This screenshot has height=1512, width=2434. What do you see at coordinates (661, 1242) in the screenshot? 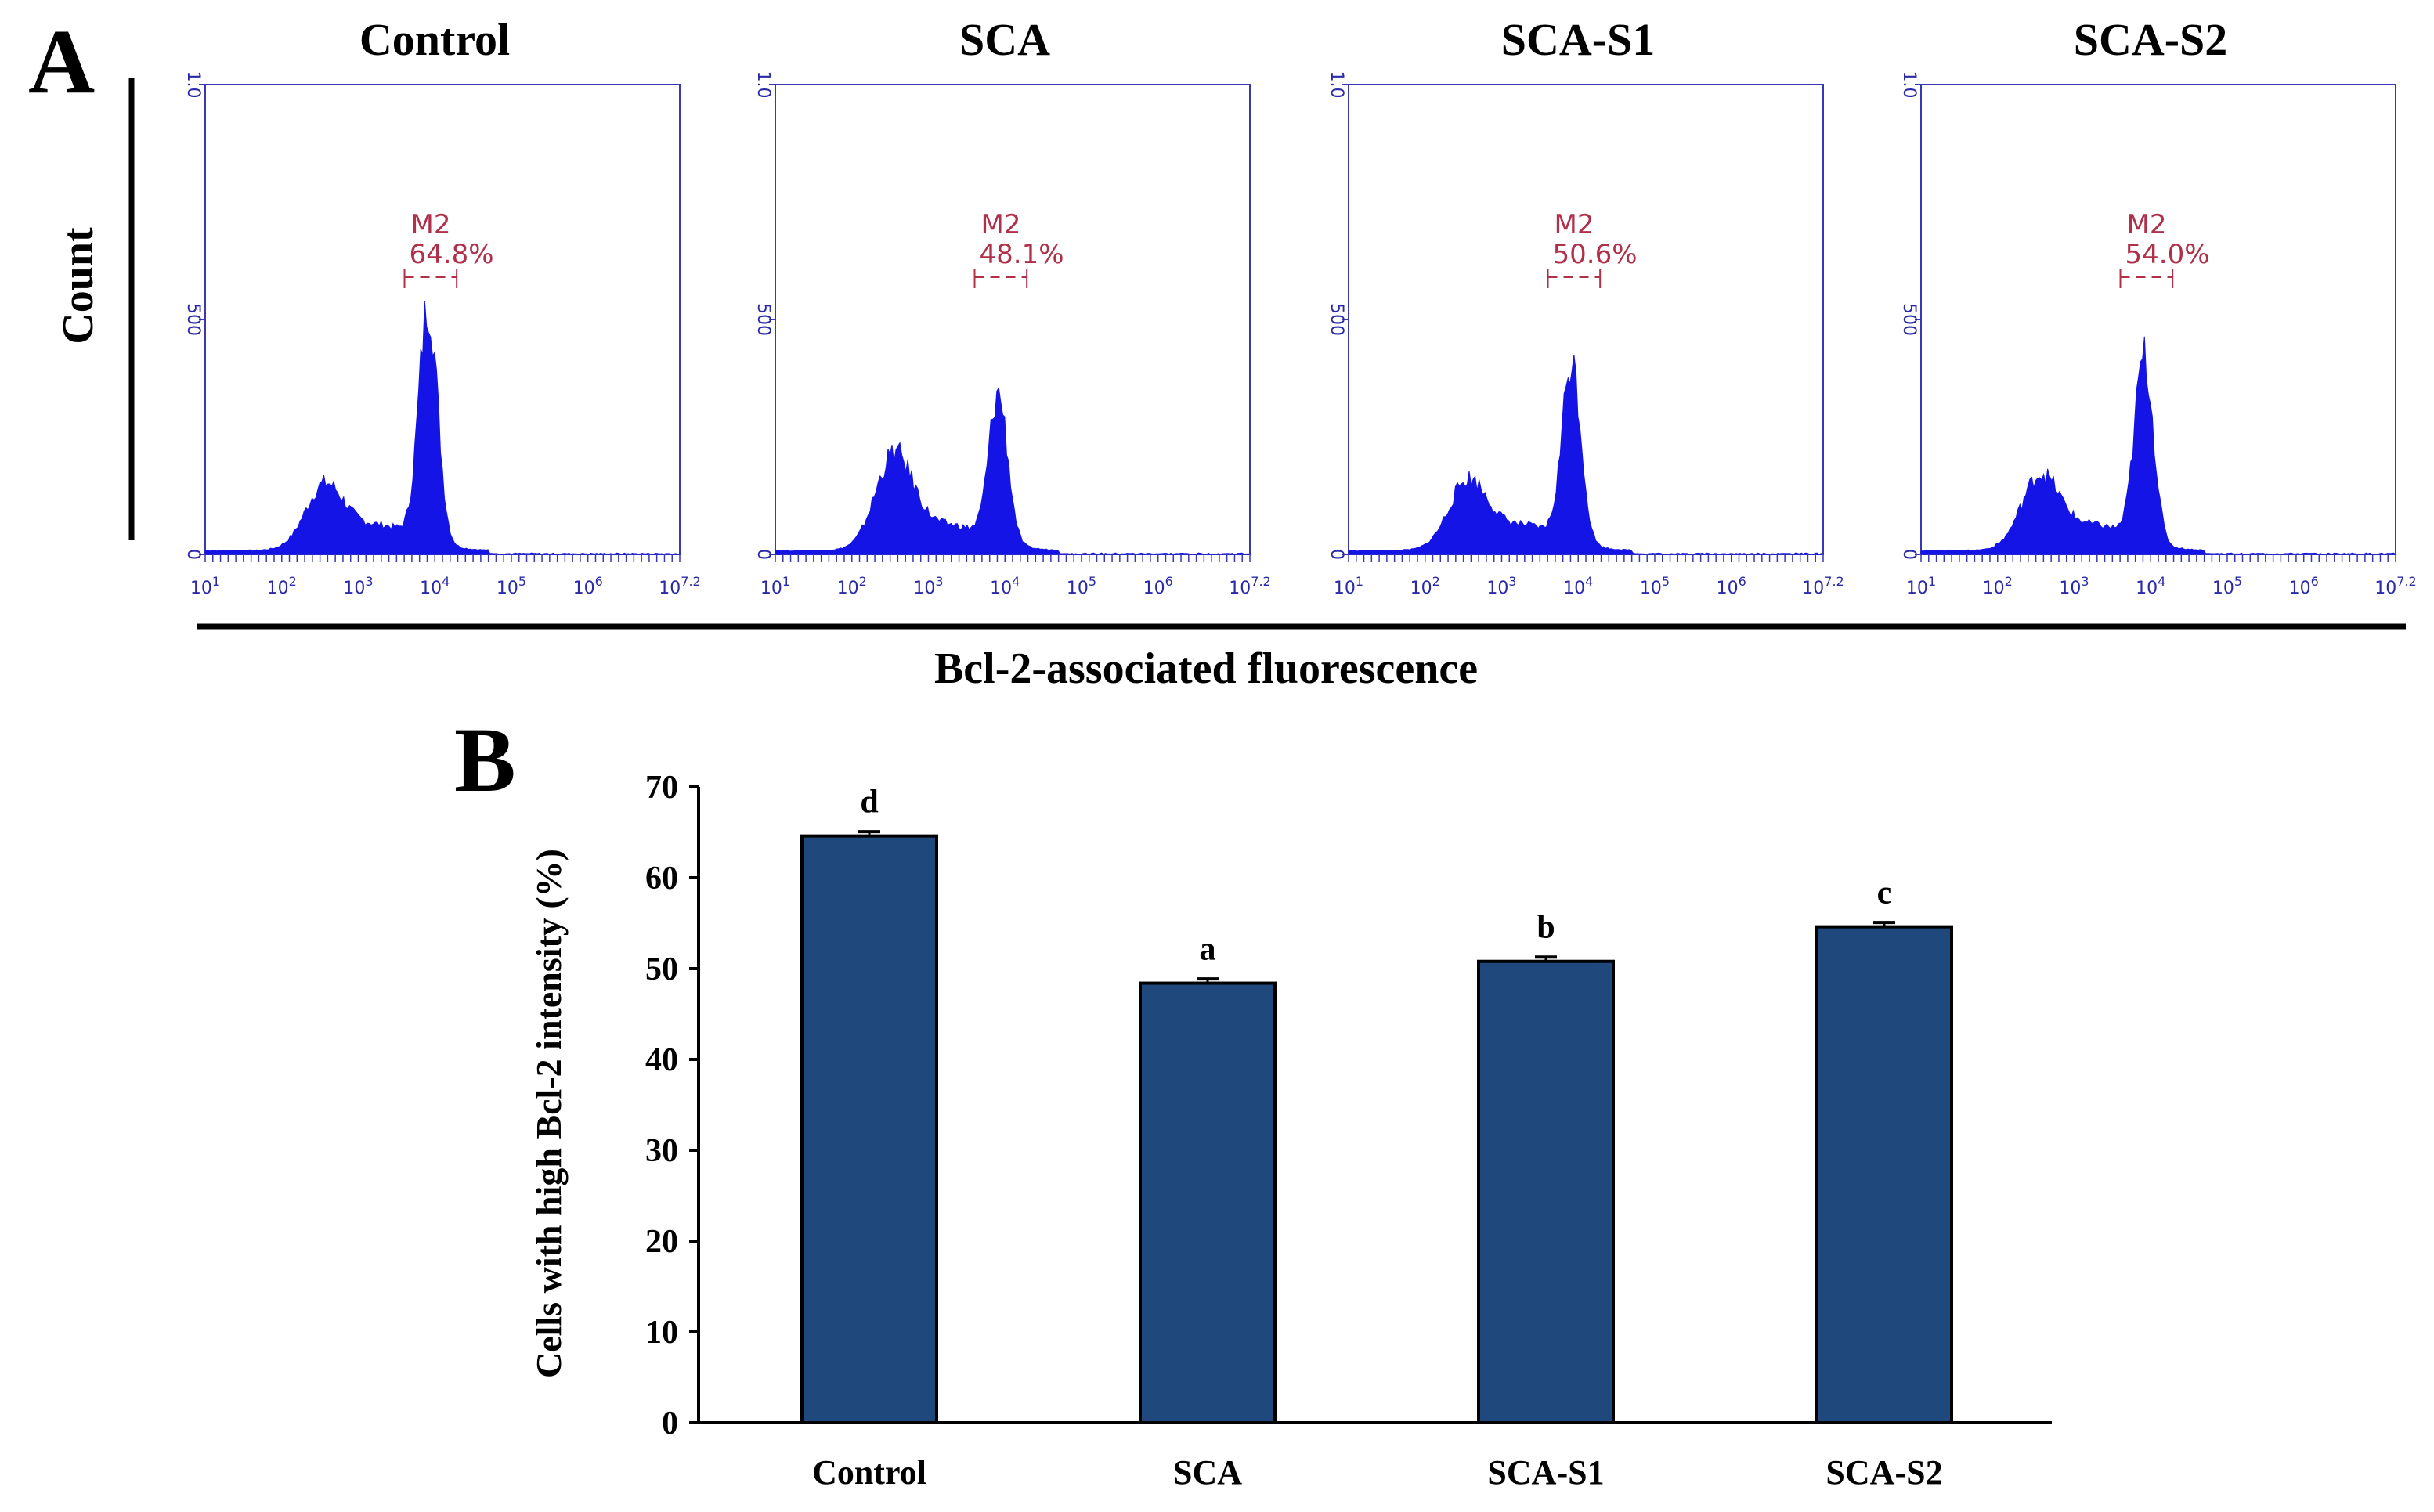
I see `y-tick-label: 20` at bounding box center [661, 1242].